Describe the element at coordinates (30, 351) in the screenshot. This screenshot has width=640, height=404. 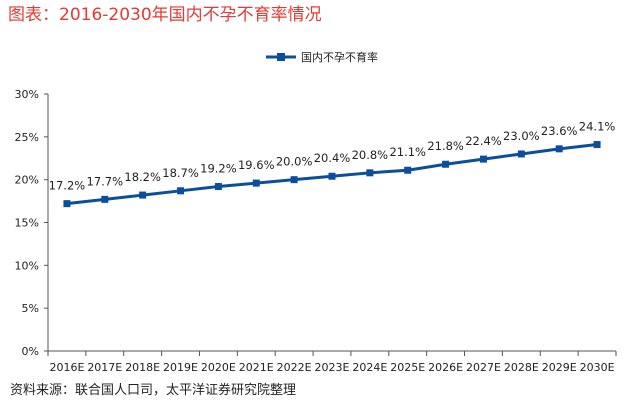
I see `y-tick-label: 0%` at that location.